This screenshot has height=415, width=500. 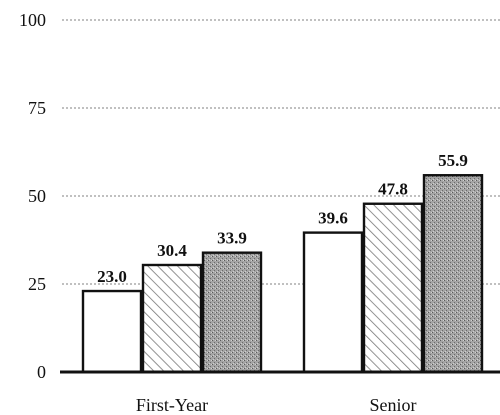 What do you see at coordinates (333, 218) in the screenshot?
I see `data-label: 39.6` at bounding box center [333, 218].